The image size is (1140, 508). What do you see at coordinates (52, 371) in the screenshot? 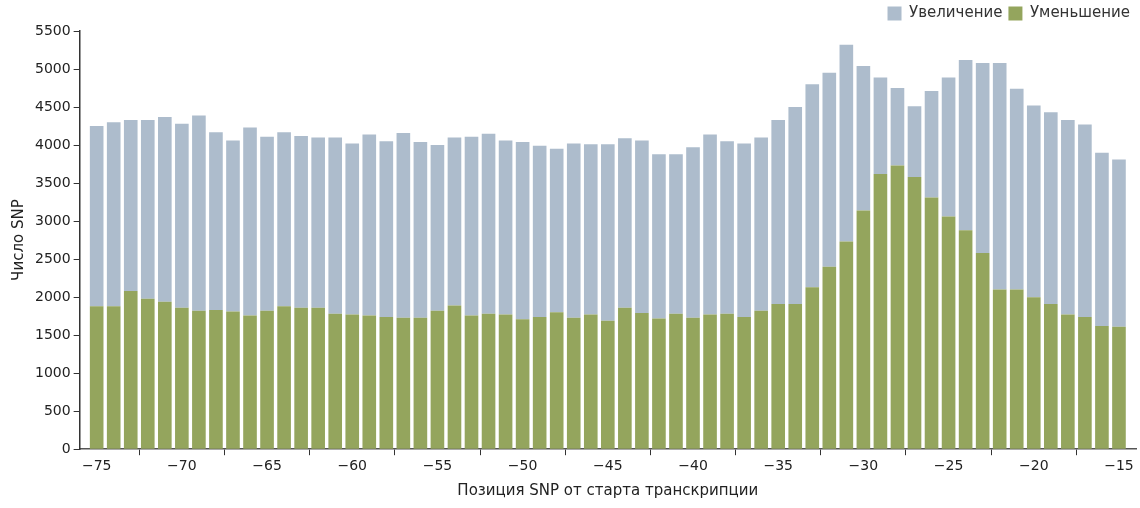
I see `y-tick-label: 1000` at bounding box center [52, 371].